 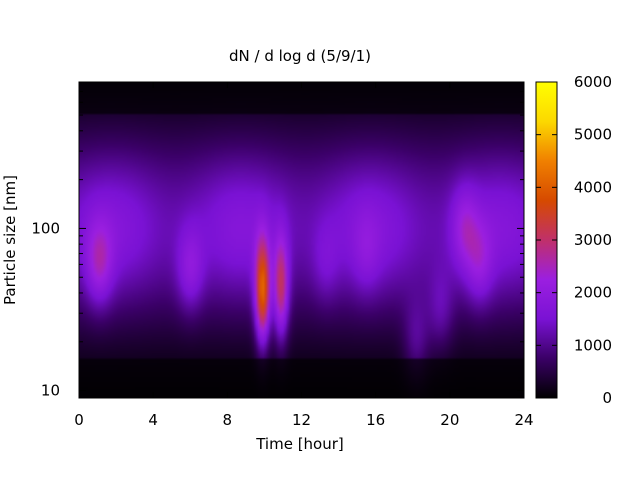 I want to click on chart-title: dN / d log d (5/9/1), so click(x=300, y=56).